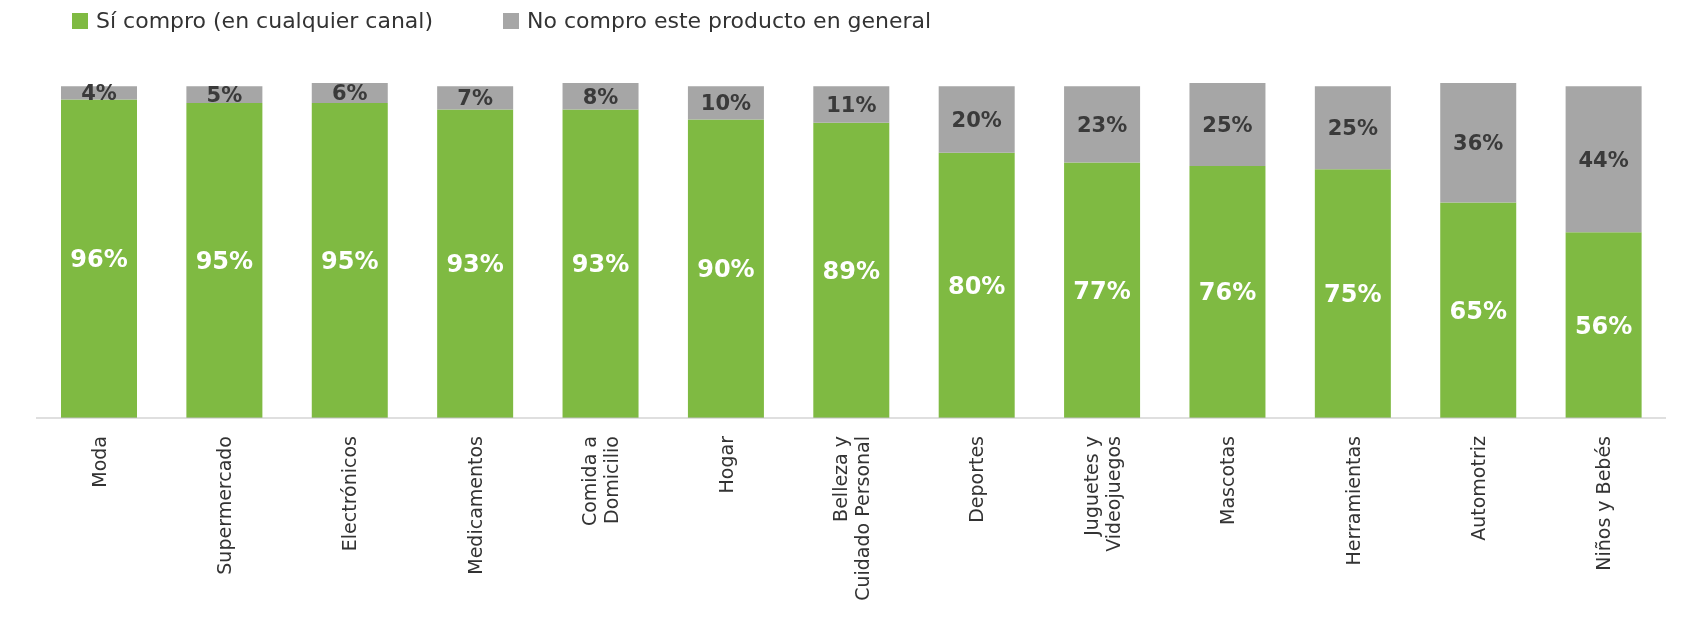 This screenshot has height=628, width=1684. Describe the element at coordinates (224, 95) in the screenshot. I see `data-label: 5%` at that location.